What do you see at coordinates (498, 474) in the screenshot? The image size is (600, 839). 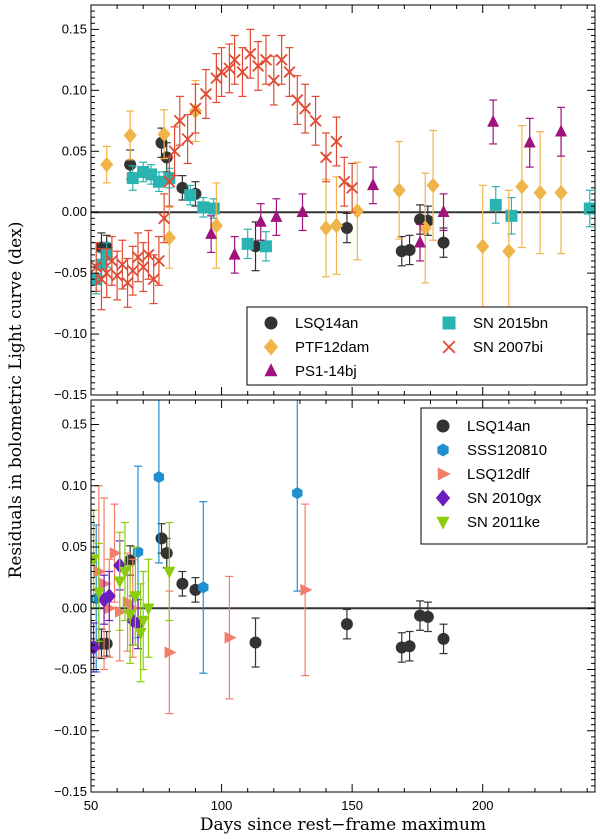 I see `legend-label: LSQ12dlf` at bounding box center [498, 474].